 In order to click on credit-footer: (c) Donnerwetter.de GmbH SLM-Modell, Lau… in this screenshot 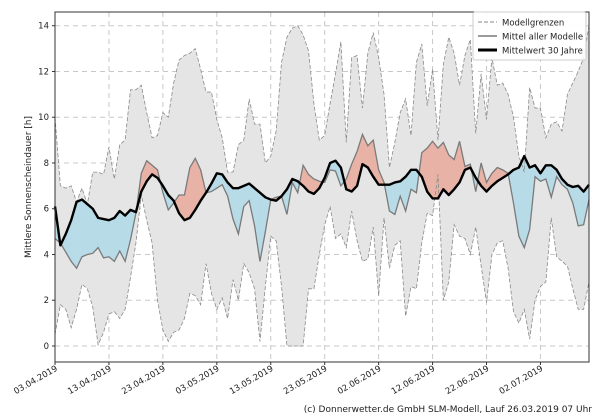, I will do `click(447, 410)`.